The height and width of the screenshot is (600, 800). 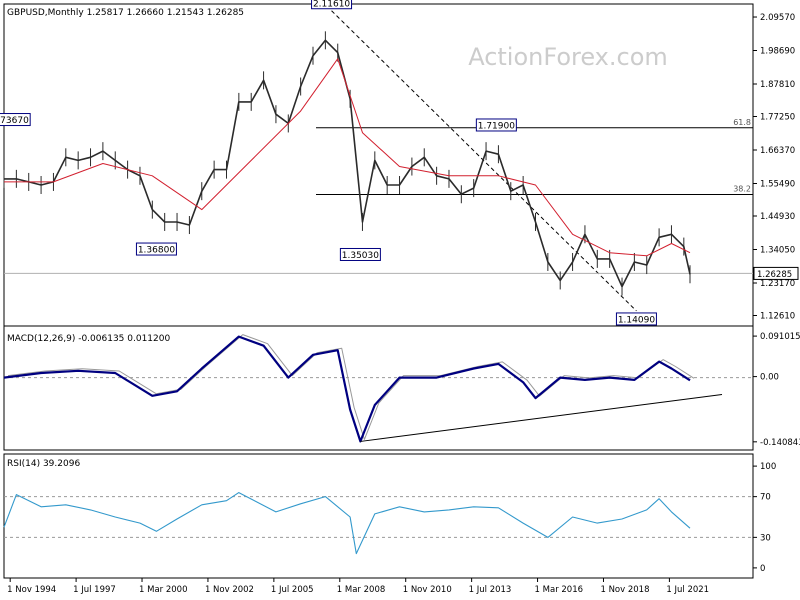 What do you see at coordinates (229, 590) in the screenshot?
I see `date-tick-label: 1 Nov 2002` at bounding box center [229, 590].